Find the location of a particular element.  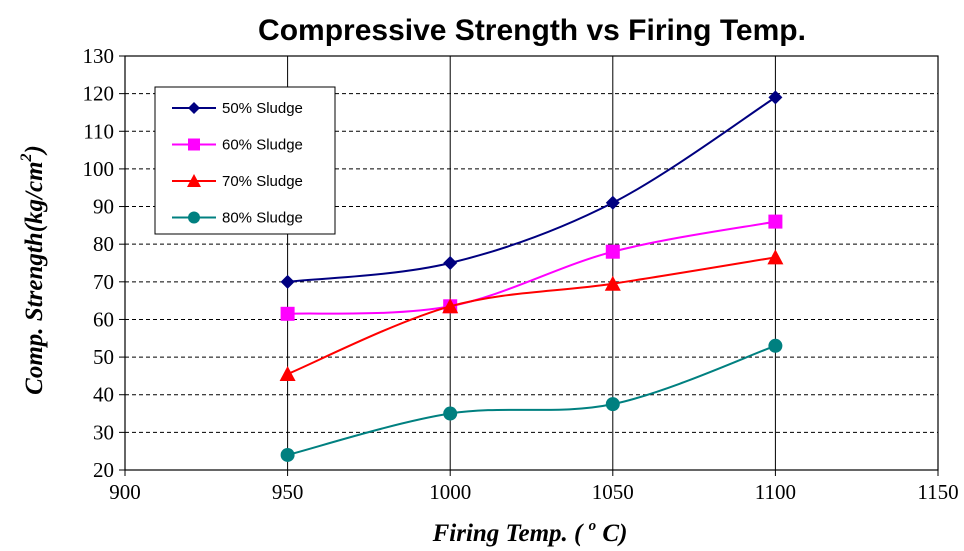

legend-item: 50% Sludge is located at coordinates (237, 108).